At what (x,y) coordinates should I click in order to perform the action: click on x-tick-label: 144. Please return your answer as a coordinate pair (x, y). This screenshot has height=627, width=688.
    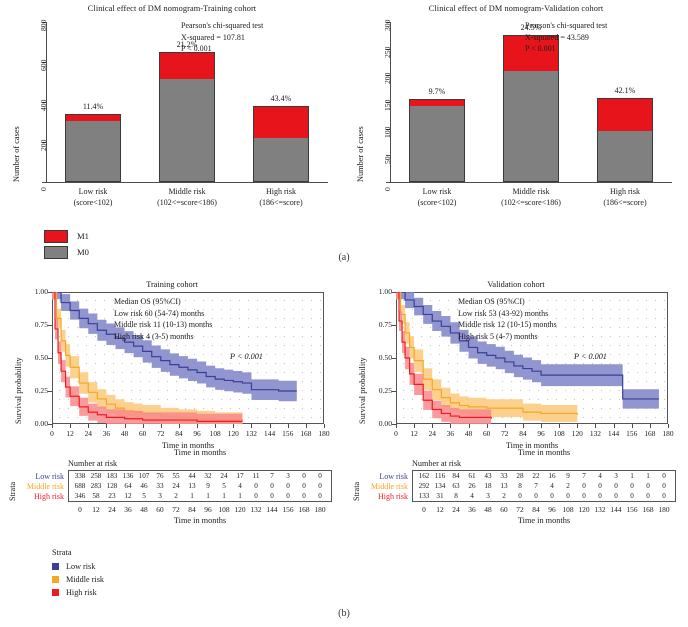
    Looking at the image, I should click on (270, 433).